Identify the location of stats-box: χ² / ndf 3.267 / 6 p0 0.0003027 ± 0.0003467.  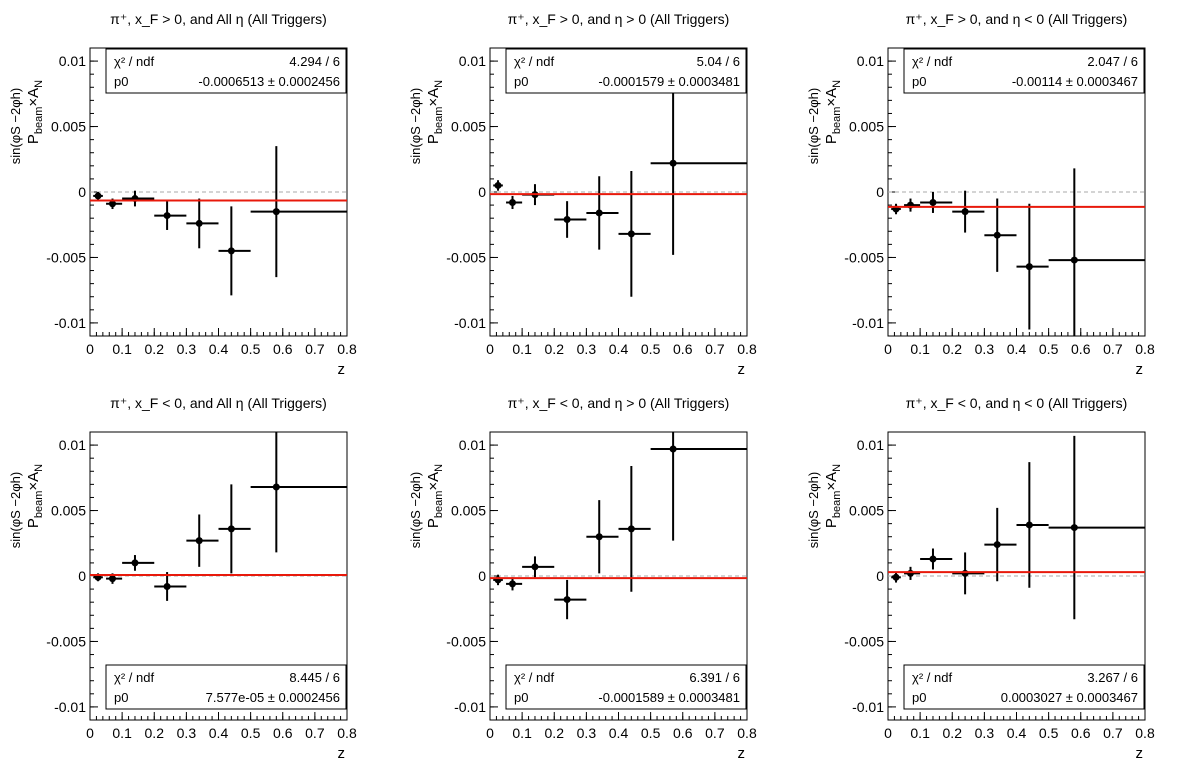
(1024, 687).